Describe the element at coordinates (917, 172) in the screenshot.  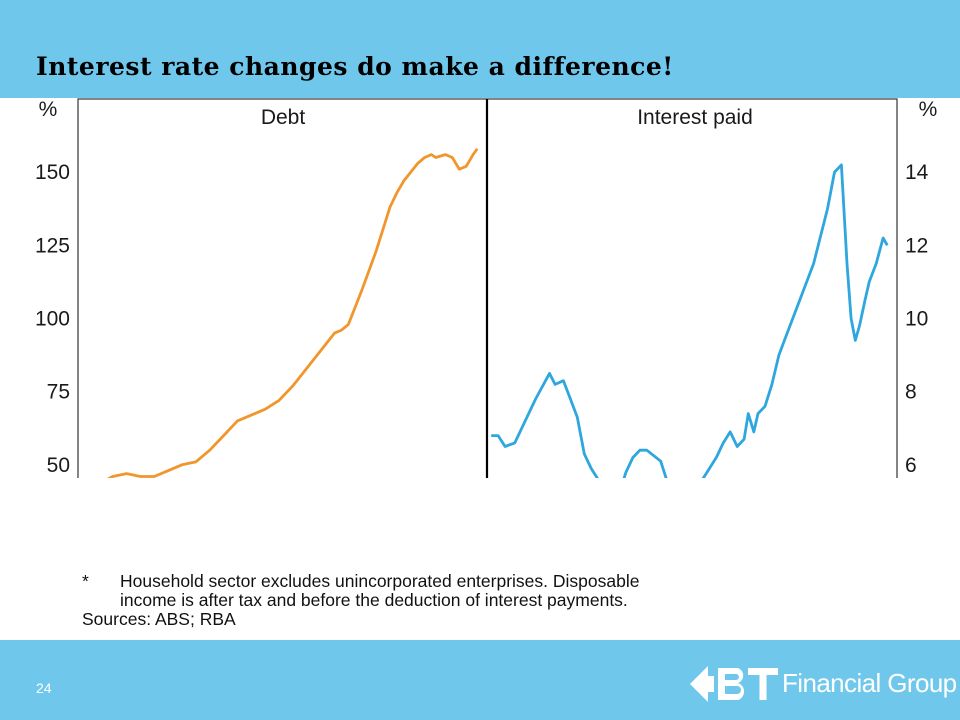
I see `y-tick-label: 14` at that location.